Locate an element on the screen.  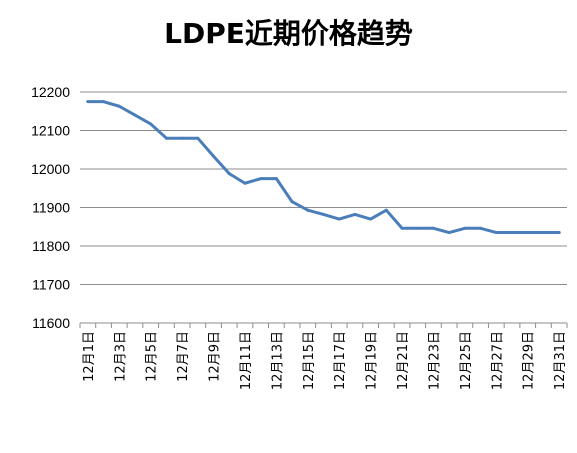
x-tick-label: 12月11日 is located at coordinates (246, 360).